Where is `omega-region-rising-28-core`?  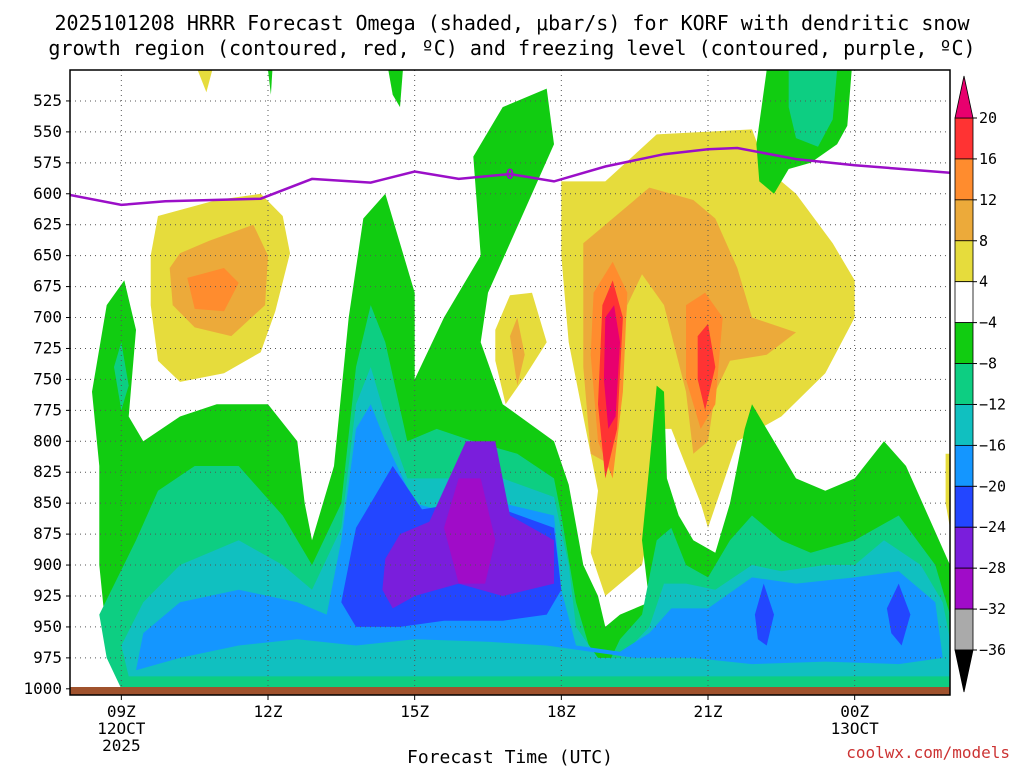 omega-region-rising-28-core is located at coordinates (470, 531).